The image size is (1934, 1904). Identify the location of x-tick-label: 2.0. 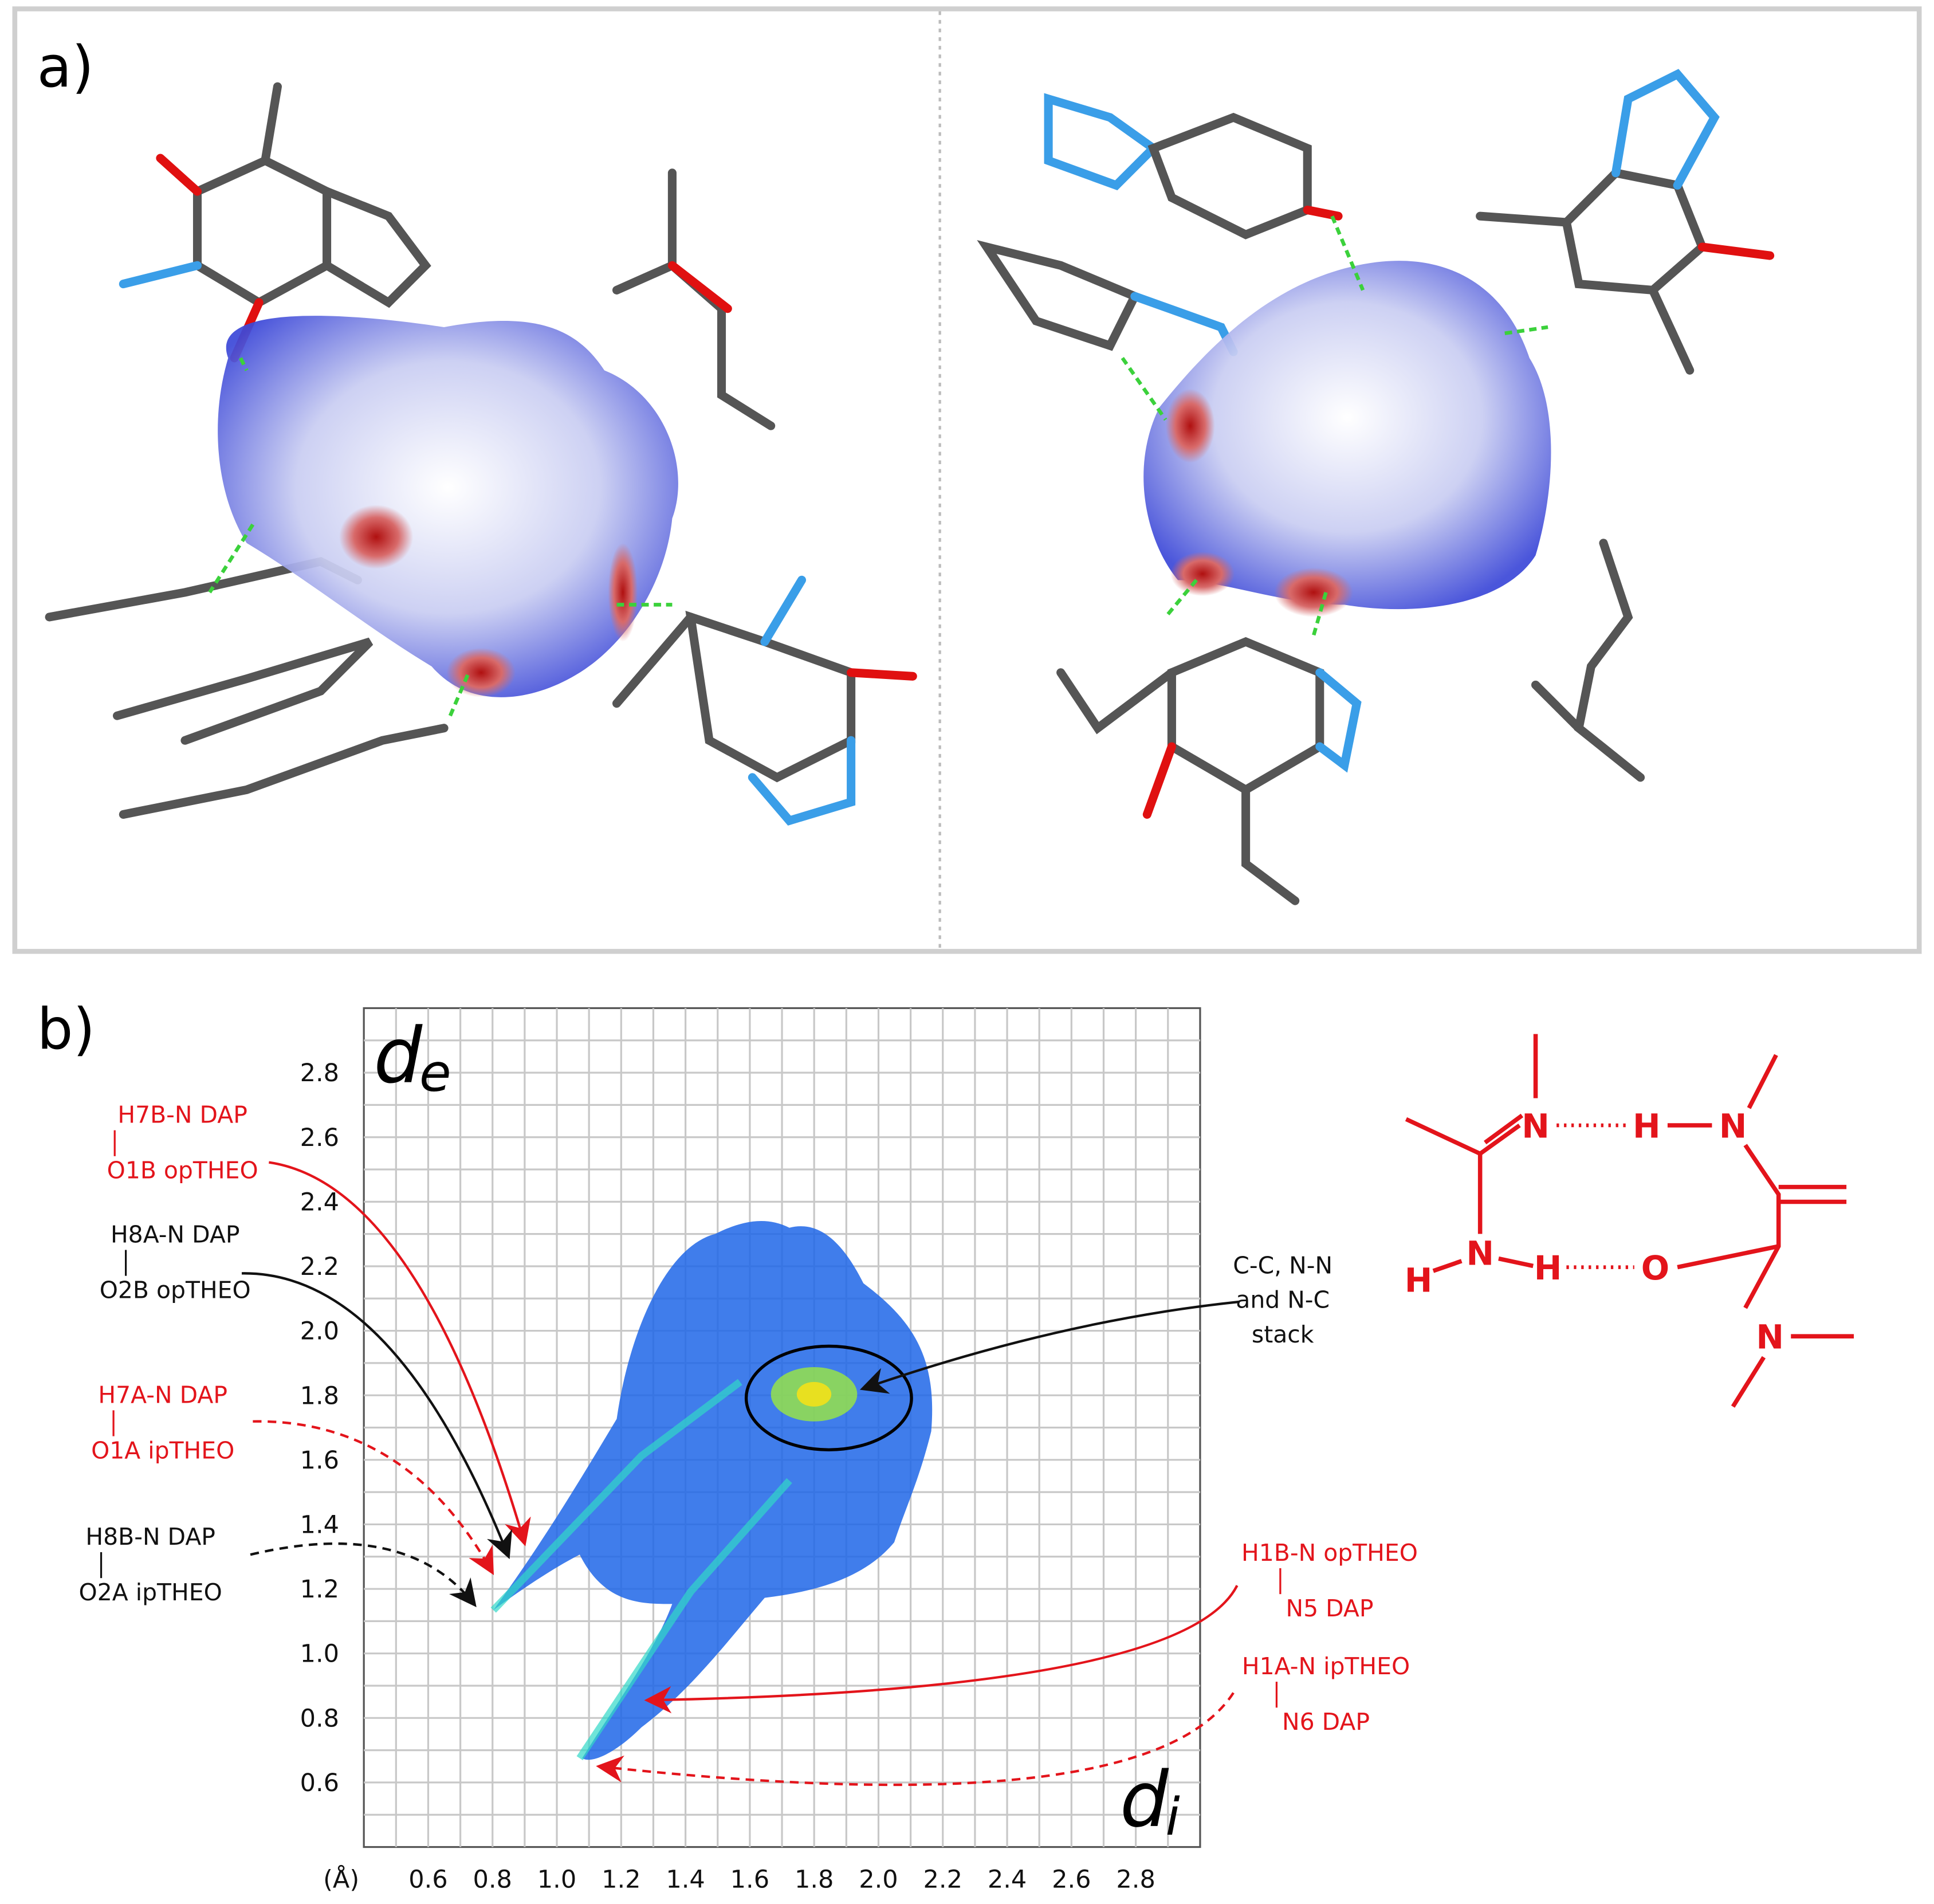
(878, 1880).